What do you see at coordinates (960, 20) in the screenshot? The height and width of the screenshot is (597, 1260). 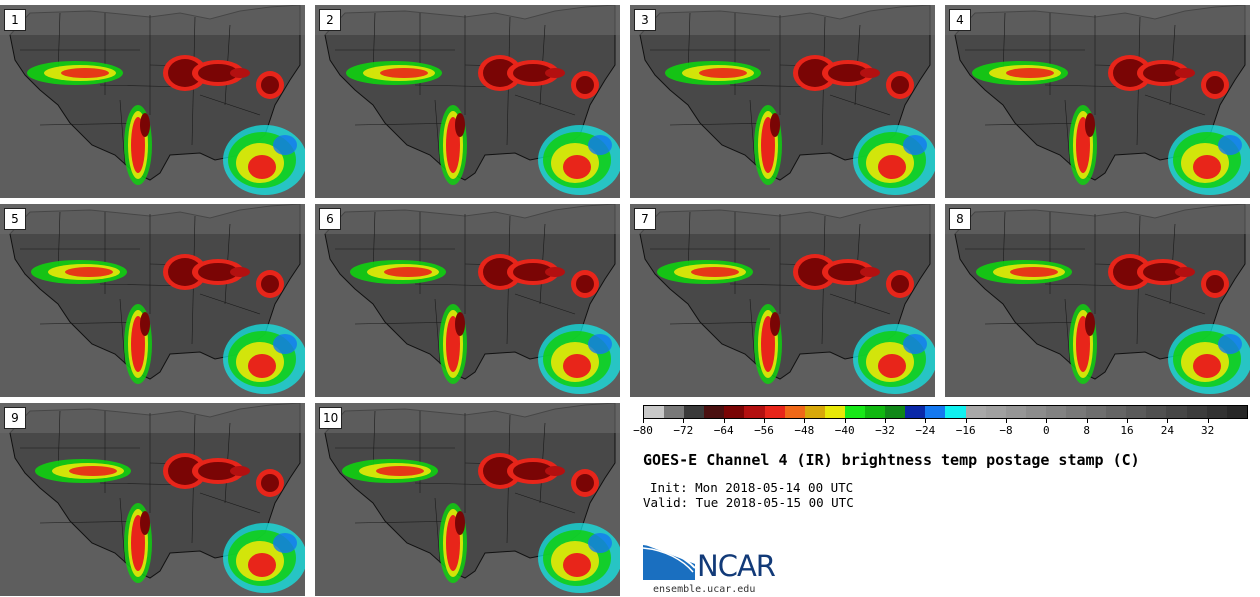 I see `panel-label: 4` at bounding box center [960, 20].